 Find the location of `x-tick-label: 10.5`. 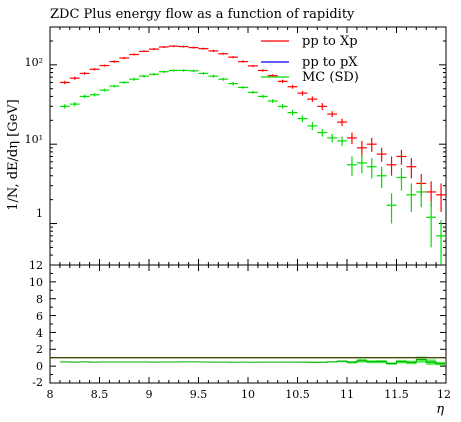

x-tick-label: 10.5 is located at coordinates (297, 394).